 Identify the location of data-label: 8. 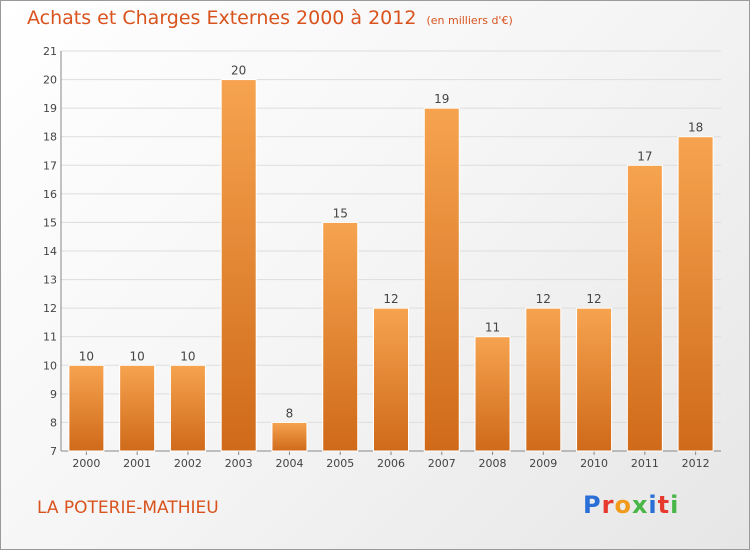
(290, 413).